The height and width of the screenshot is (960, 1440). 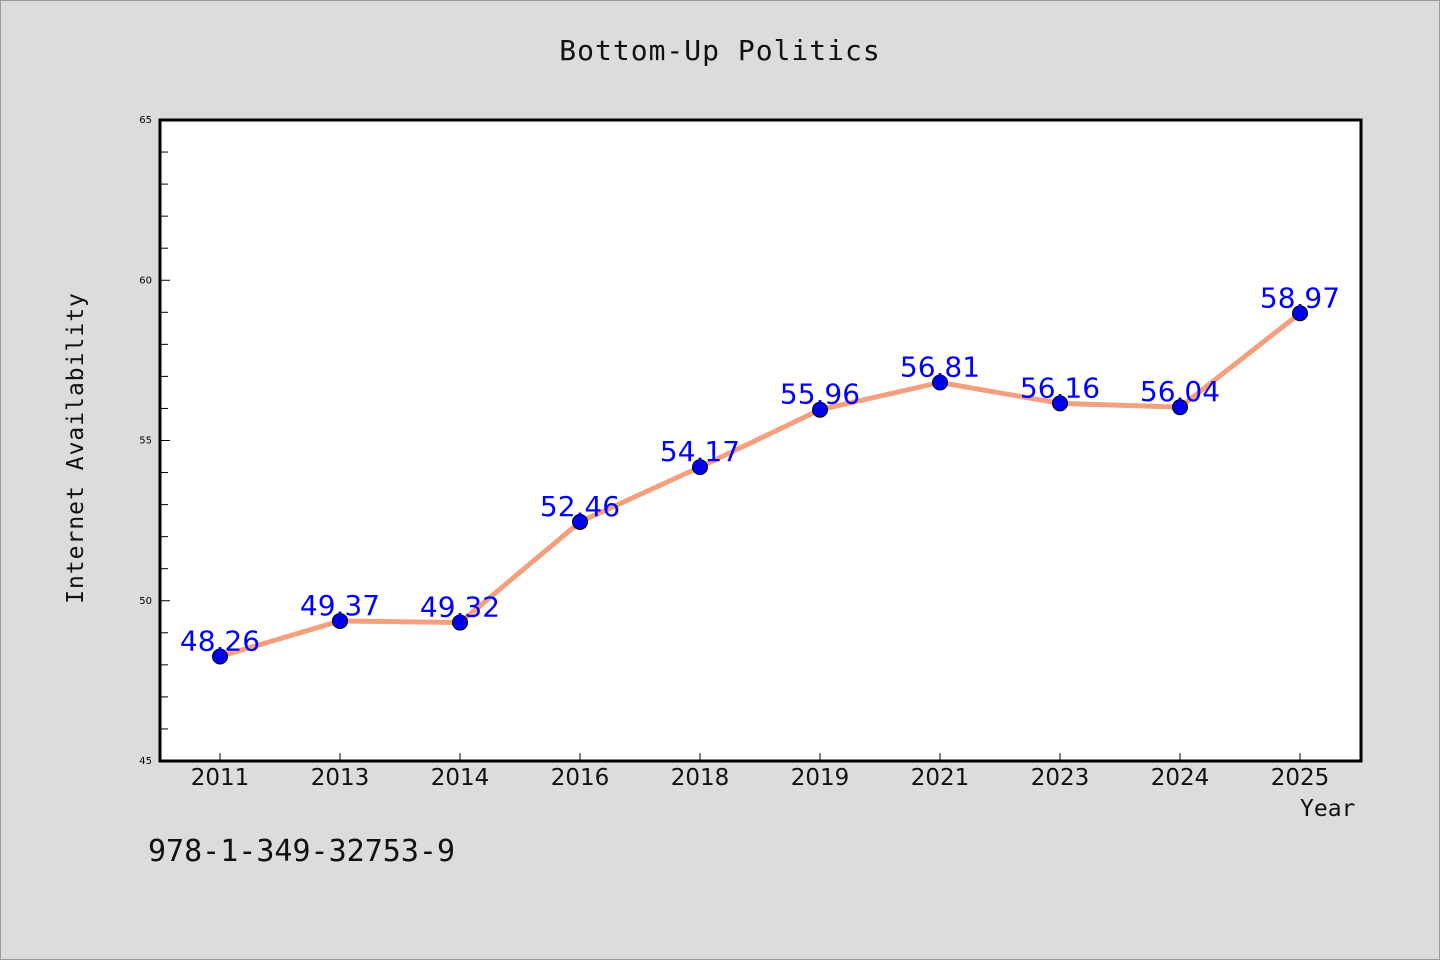 What do you see at coordinates (145, 441) in the screenshot?
I see `y-tick-label: 55` at bounding box center [145, 441].